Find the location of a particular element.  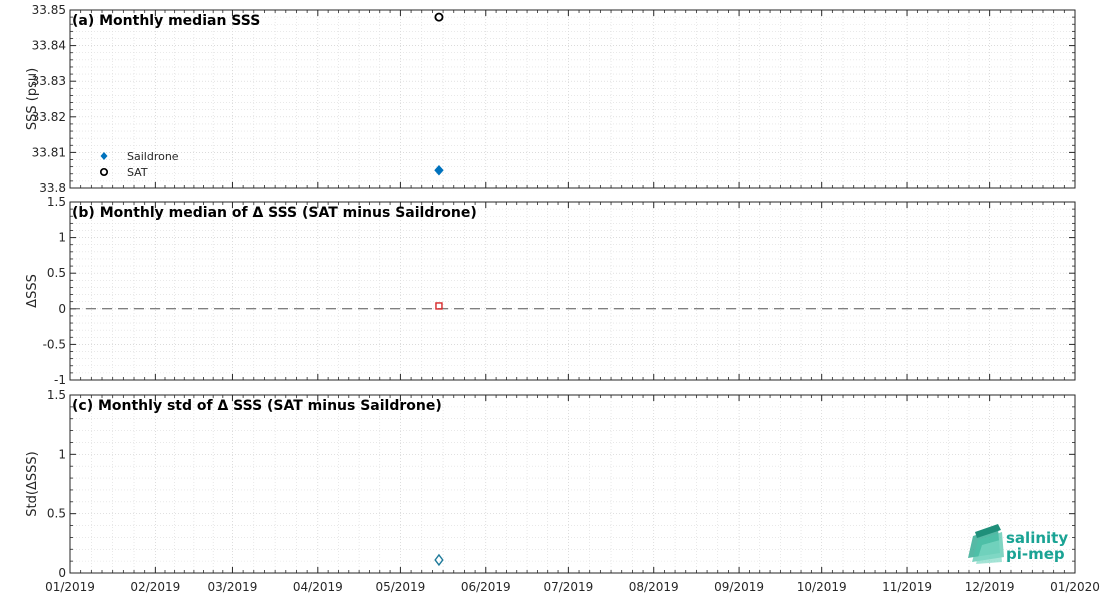

x-tick-label: 01/2019 is located at coordinates (70, 587).